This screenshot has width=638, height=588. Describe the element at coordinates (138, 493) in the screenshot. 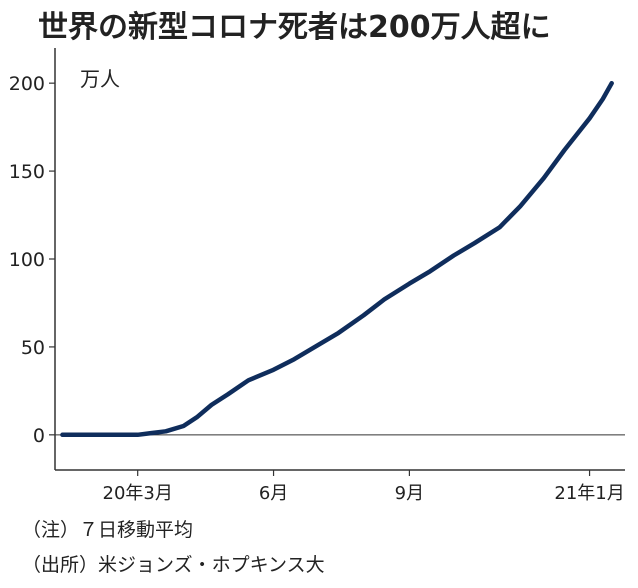

I see `x-tick-label: 20年3月` at that location.